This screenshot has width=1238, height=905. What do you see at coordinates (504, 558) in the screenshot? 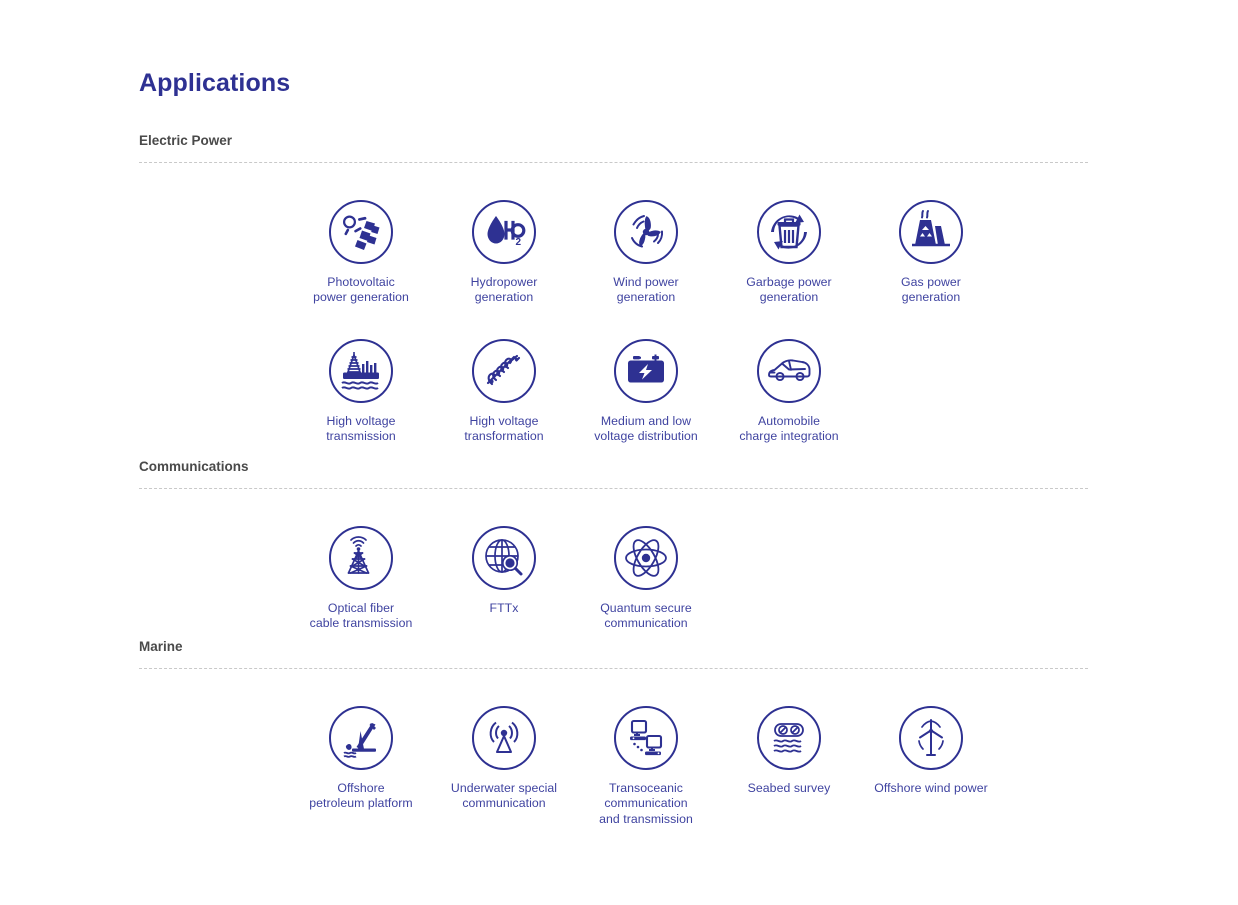
I see `globe-magnifier-icon` at bounding box center [504, 558].